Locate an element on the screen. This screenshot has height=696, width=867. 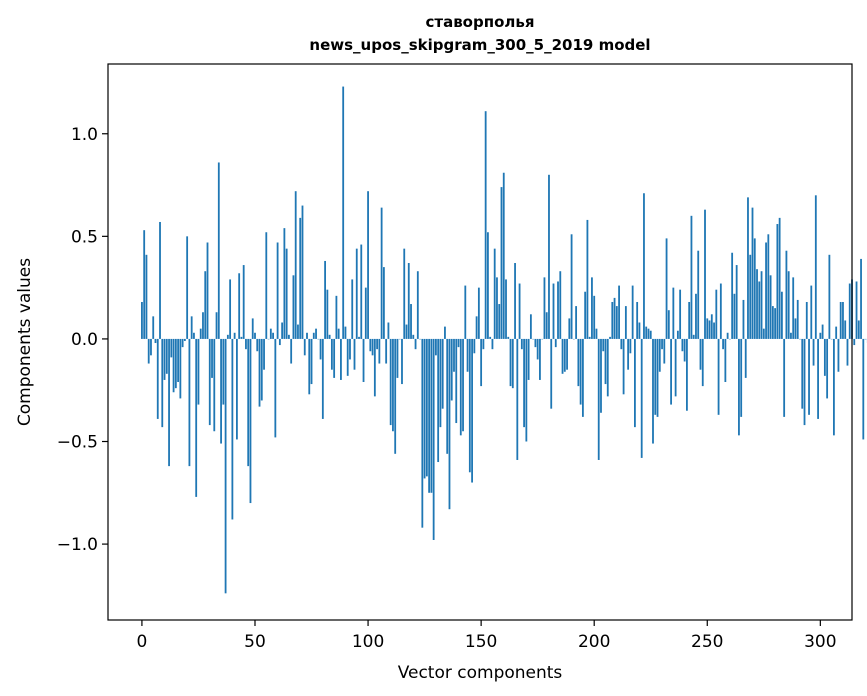
x-tick-label-250: 250 is located at coordinates (707, 642).